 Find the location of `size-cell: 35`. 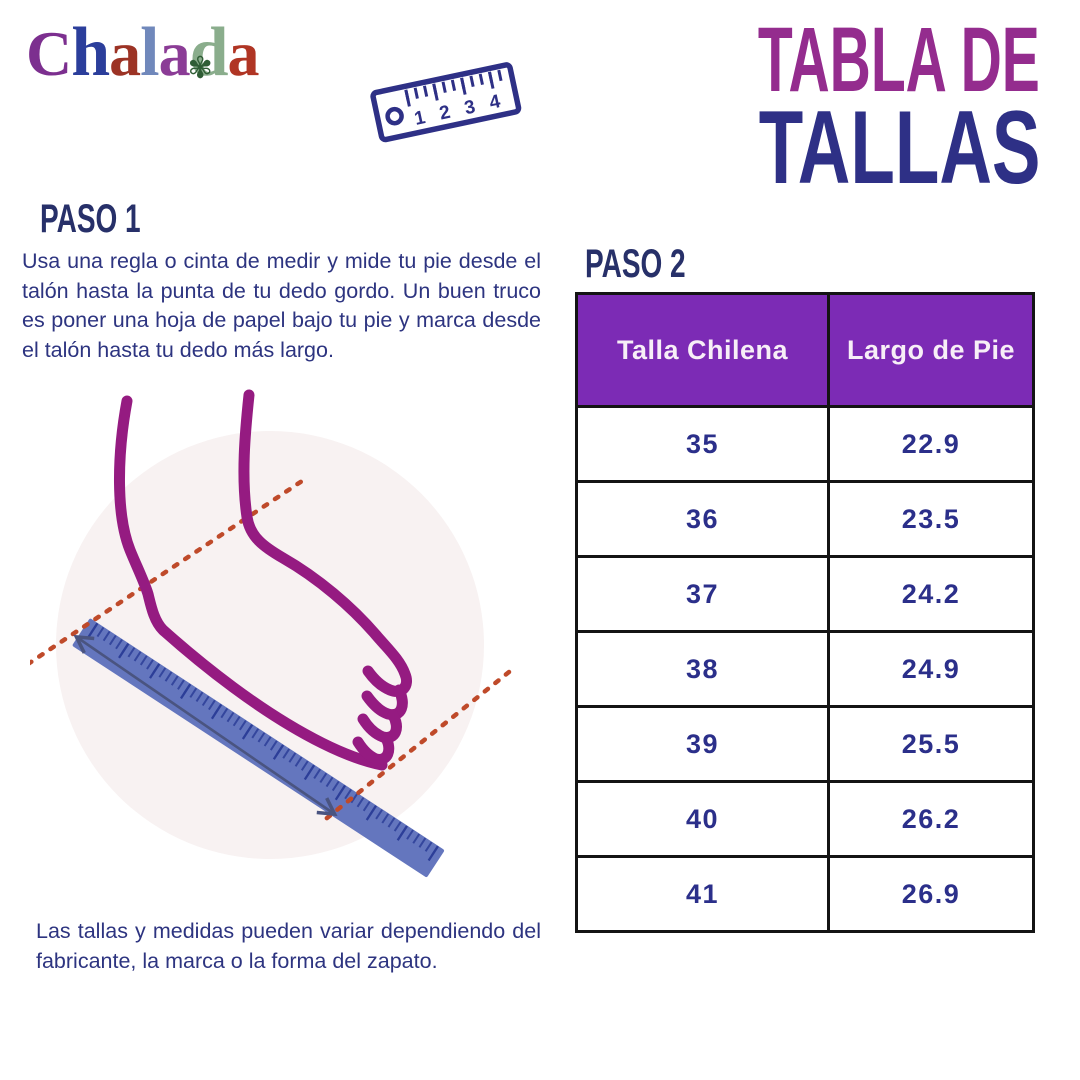

size-cell: 35 is located at coordinates (702, 444).